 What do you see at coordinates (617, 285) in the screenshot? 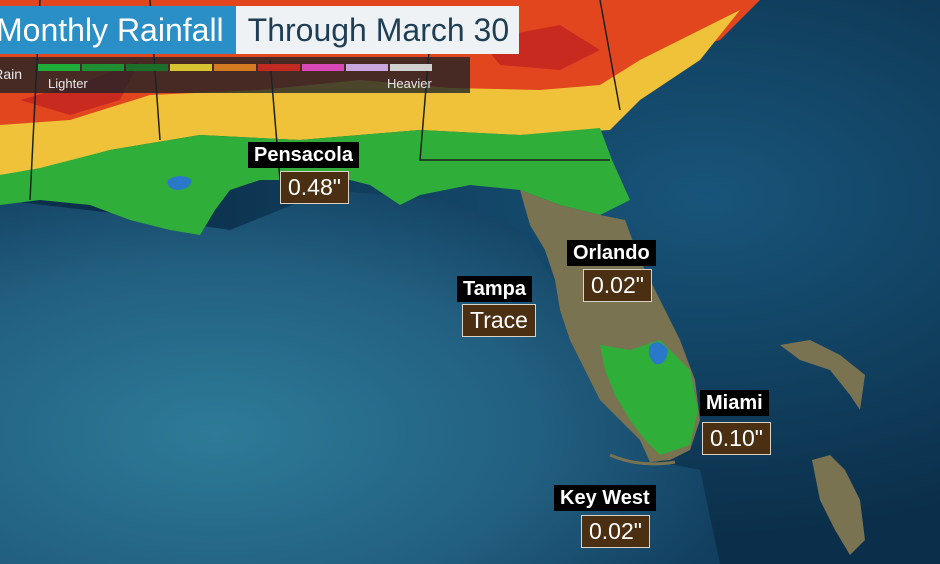
I see `city-rainfall-orlando: 0.02"` at bounding box center [617, 285].